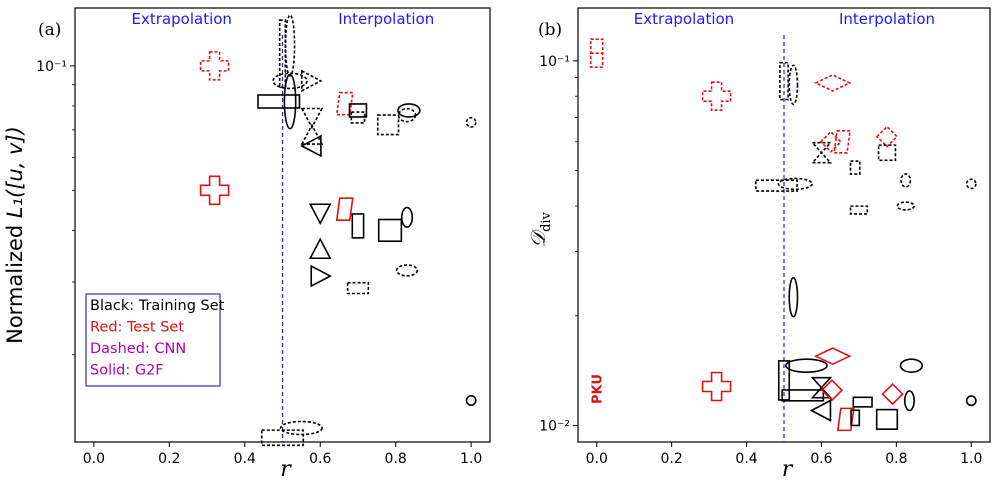 This screenshot has height=483, width=994. I want to click on marker-tri-down-cnn, so click(312, 118).